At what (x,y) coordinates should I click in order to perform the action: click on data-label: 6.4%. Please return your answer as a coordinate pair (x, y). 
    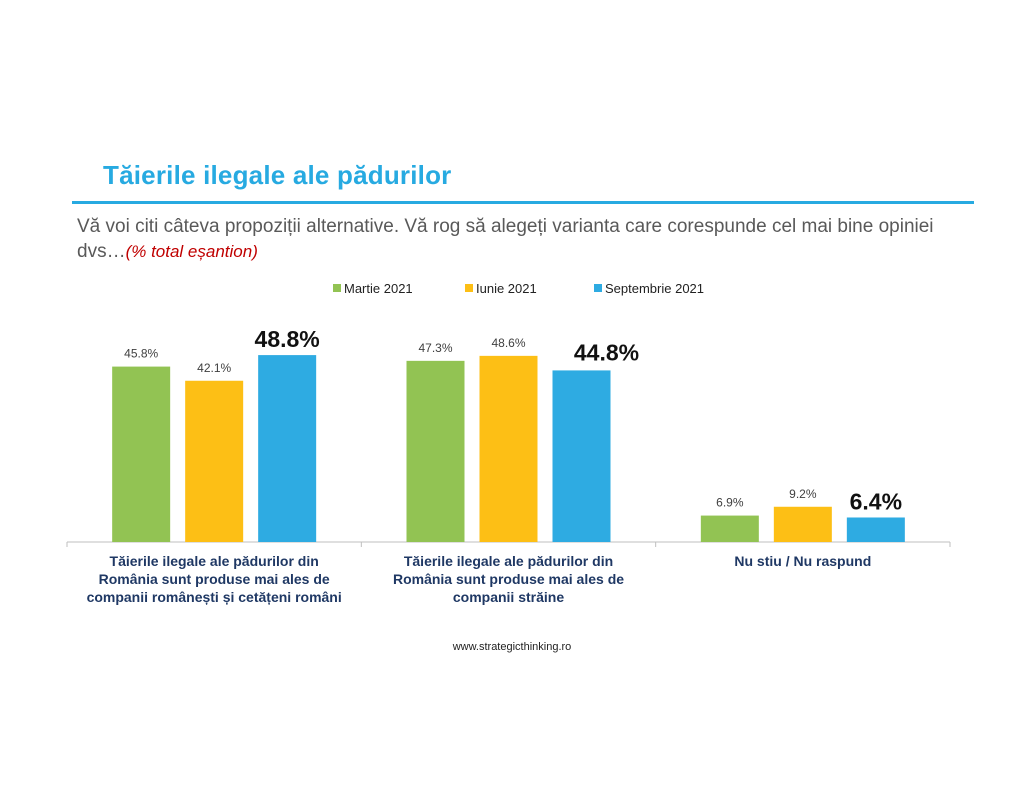
    Looking at the image, I should click on (876, 501).